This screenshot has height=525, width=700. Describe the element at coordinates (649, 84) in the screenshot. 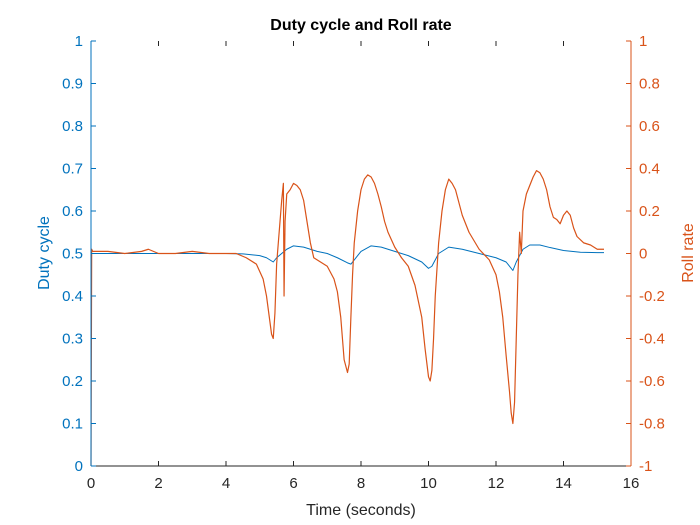

I see `y-right-tick-label: 0.8` at that location.